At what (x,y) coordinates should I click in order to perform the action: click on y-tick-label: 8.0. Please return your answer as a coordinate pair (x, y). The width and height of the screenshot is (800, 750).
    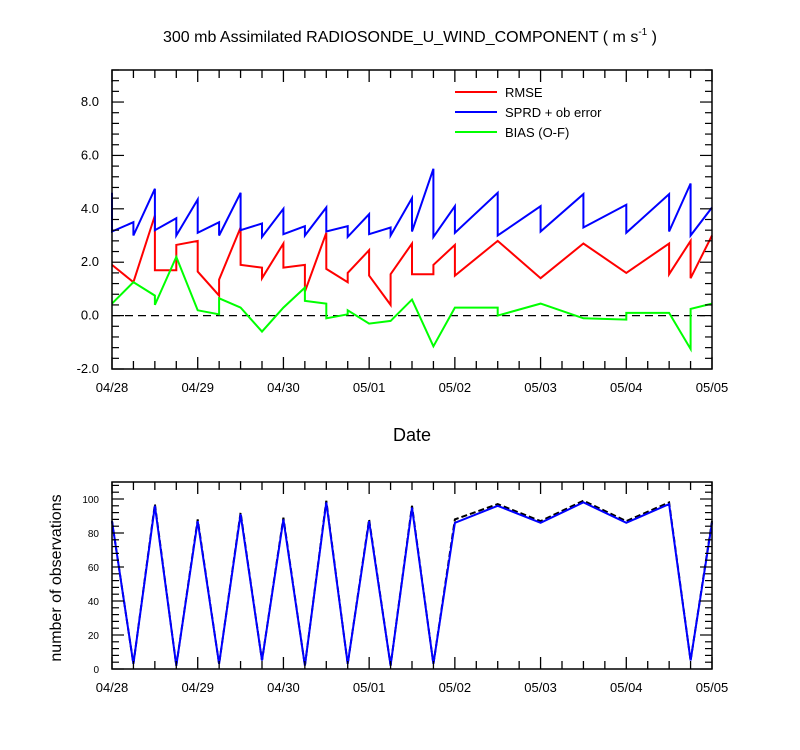
    Looking at the image, I should click on (90, 101).